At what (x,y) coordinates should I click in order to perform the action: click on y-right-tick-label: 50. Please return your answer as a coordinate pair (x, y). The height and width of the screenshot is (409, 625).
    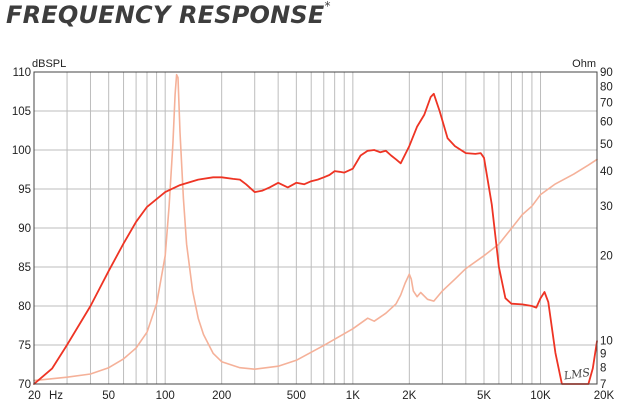
    Looking at the image, I should click on (606, 145).